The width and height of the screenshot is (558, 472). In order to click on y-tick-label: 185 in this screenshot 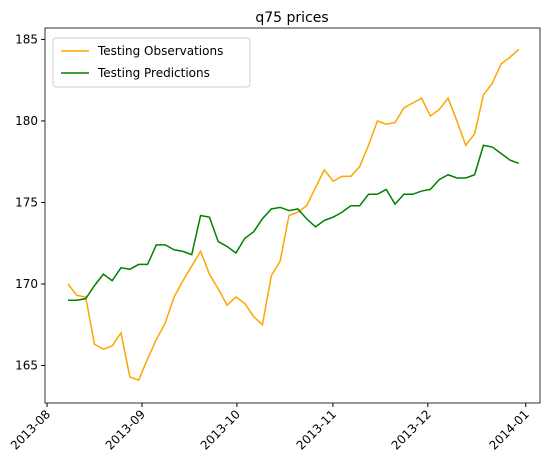, I will do `click(26, 39)`.